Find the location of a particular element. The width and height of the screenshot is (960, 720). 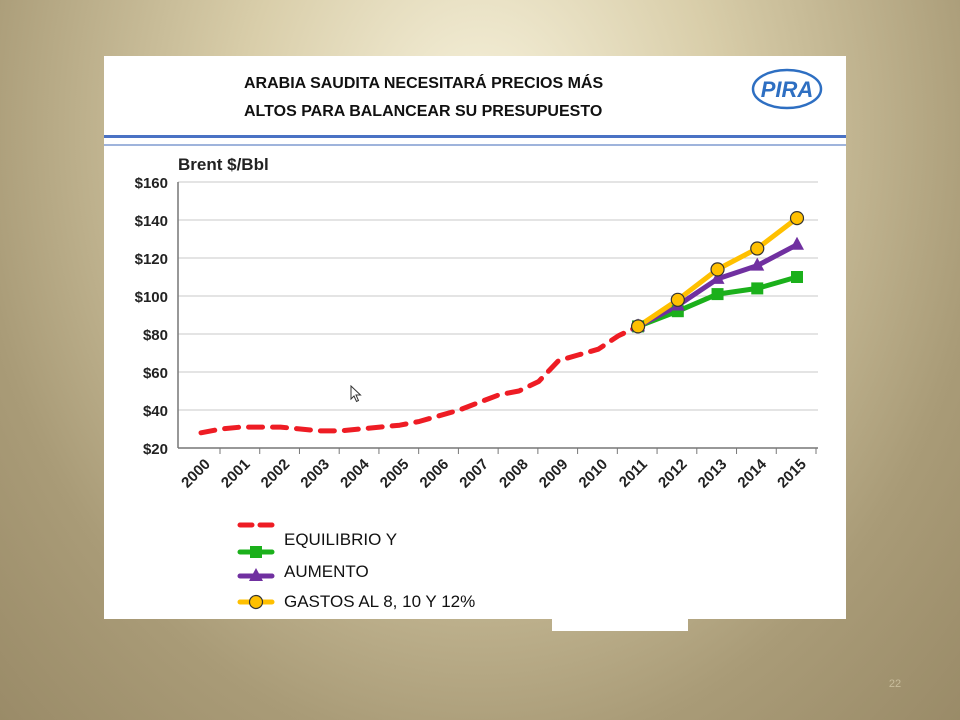

logo-ellipse is located at coordinates (787, 89).